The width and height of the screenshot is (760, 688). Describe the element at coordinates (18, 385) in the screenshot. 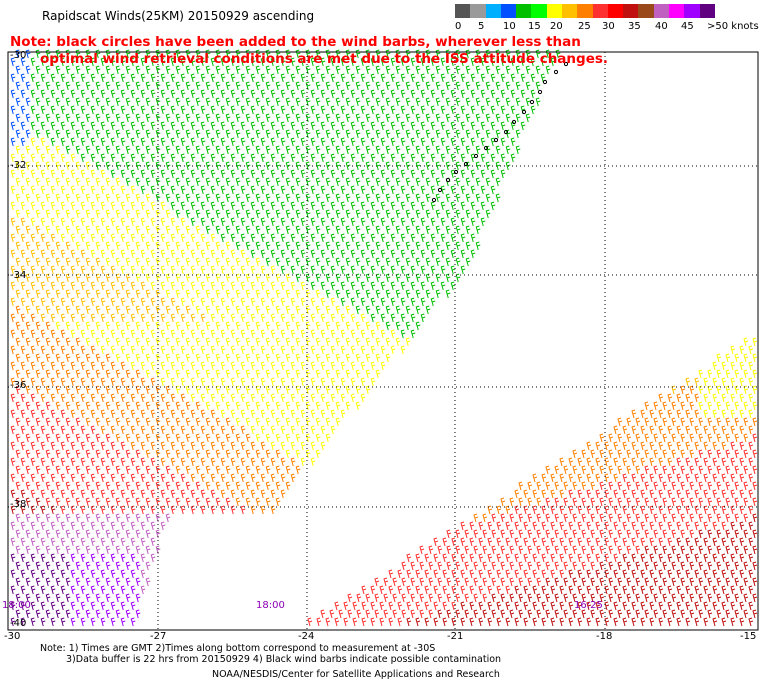

I see `lat-label: -36` at that location.